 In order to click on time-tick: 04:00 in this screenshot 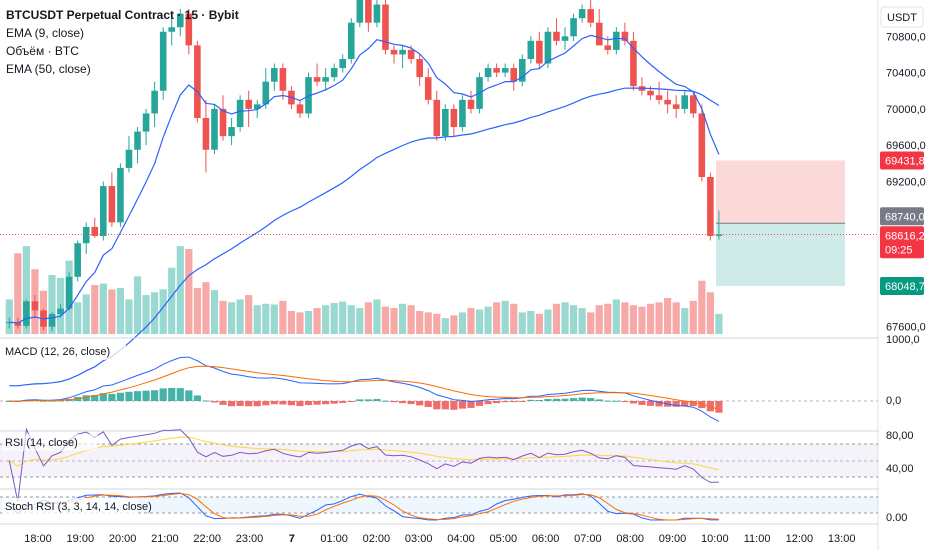, I will do `click(461, 539)`.